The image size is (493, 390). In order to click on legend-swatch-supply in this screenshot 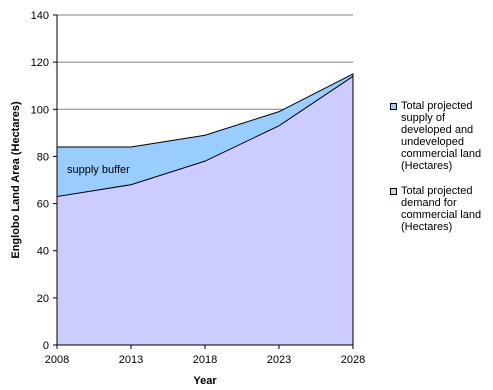, I will do `click(393, 106)`.